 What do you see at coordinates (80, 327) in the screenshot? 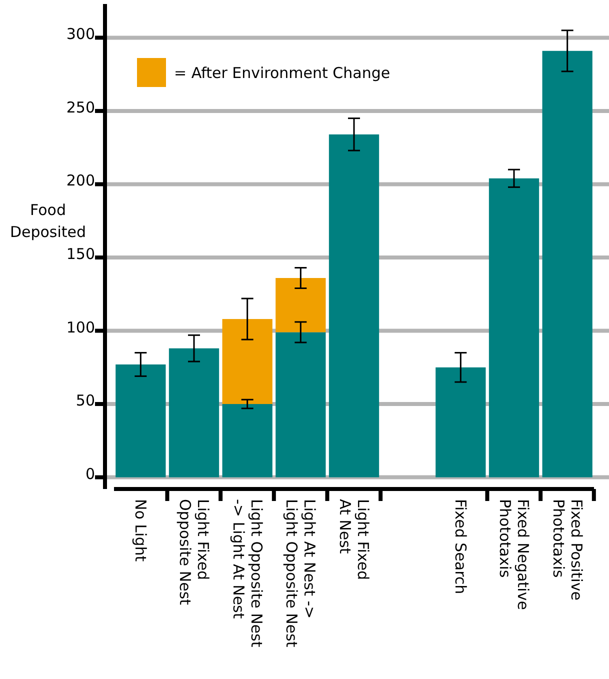
I see `y-tick-label: 100` at bounding box center [80, 327].